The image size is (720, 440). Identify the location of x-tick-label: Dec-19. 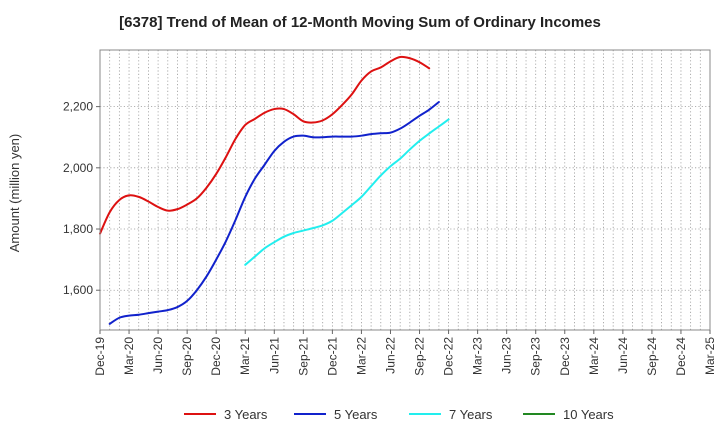
(100, 356).